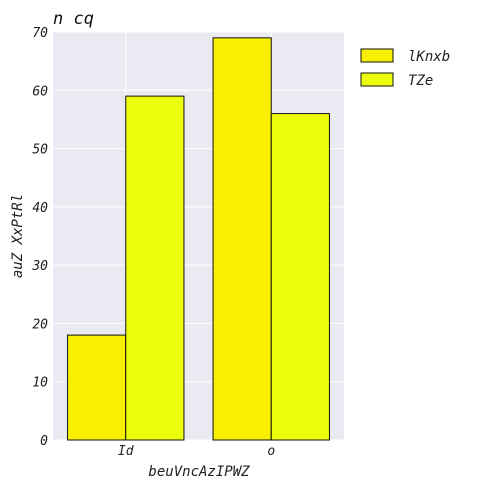 Image resolution: width=490 pixels, height=490 pixels. I want to click on y-tick-label: 40, so click(40, 208).